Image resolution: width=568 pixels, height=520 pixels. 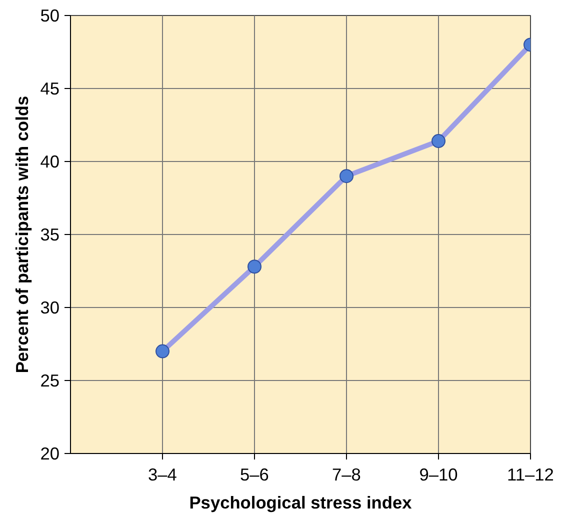 What do you see at coordinates (50, 380) in the screenshot?
I see `y-tick-label: 25` at bounding box center [50, 380].